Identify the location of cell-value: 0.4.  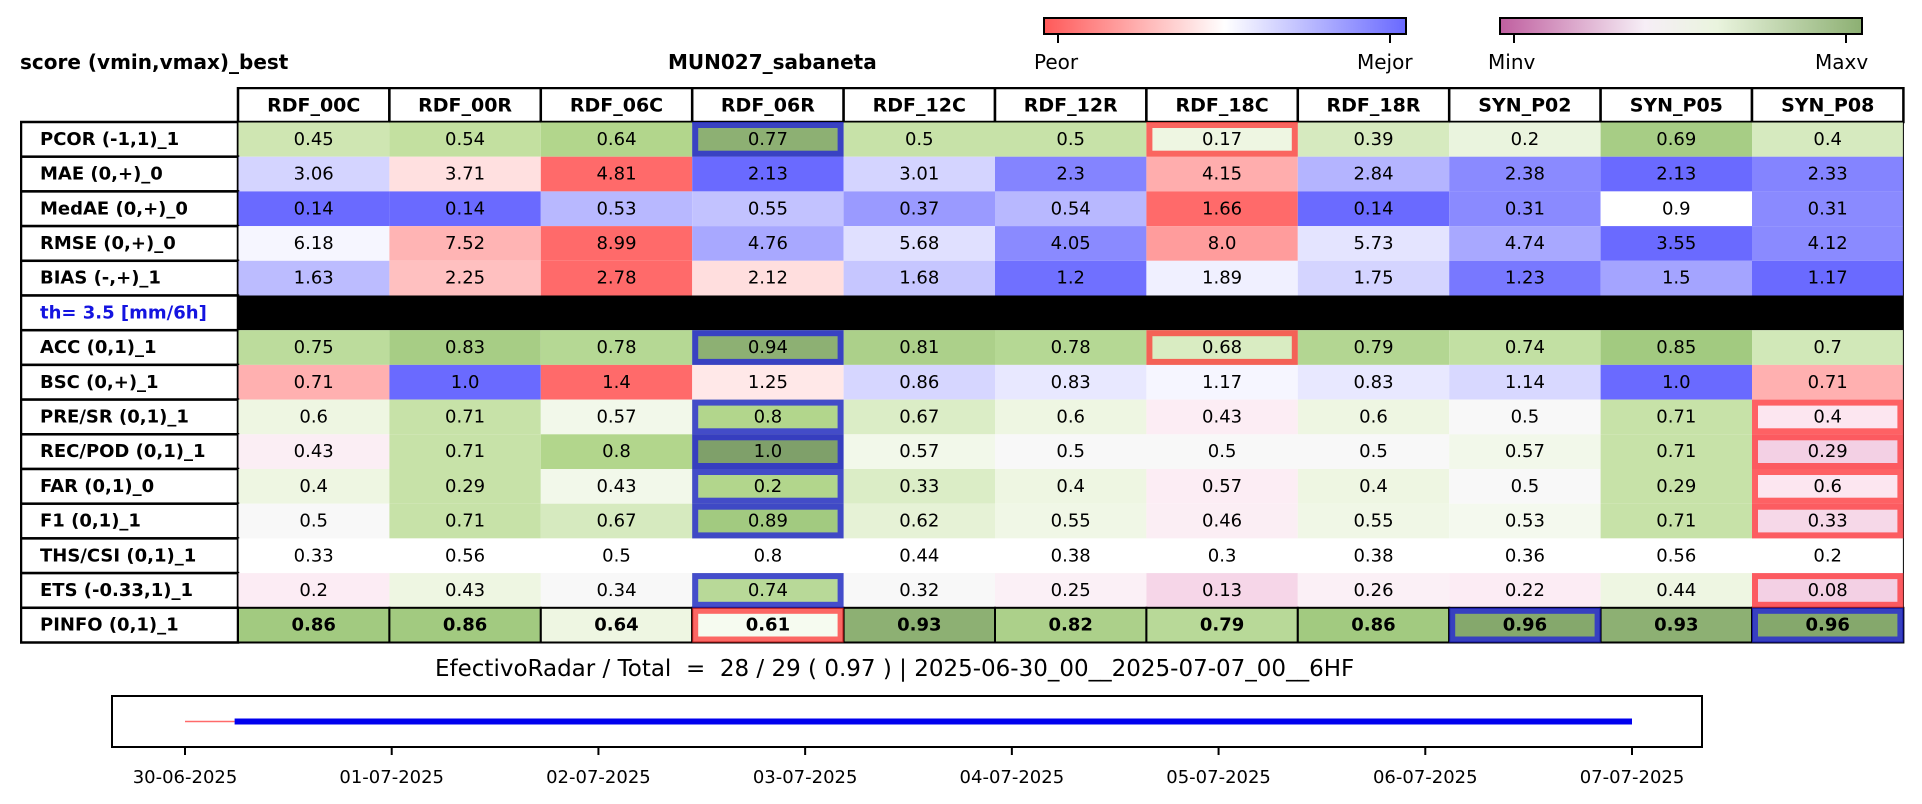
(313, 486).